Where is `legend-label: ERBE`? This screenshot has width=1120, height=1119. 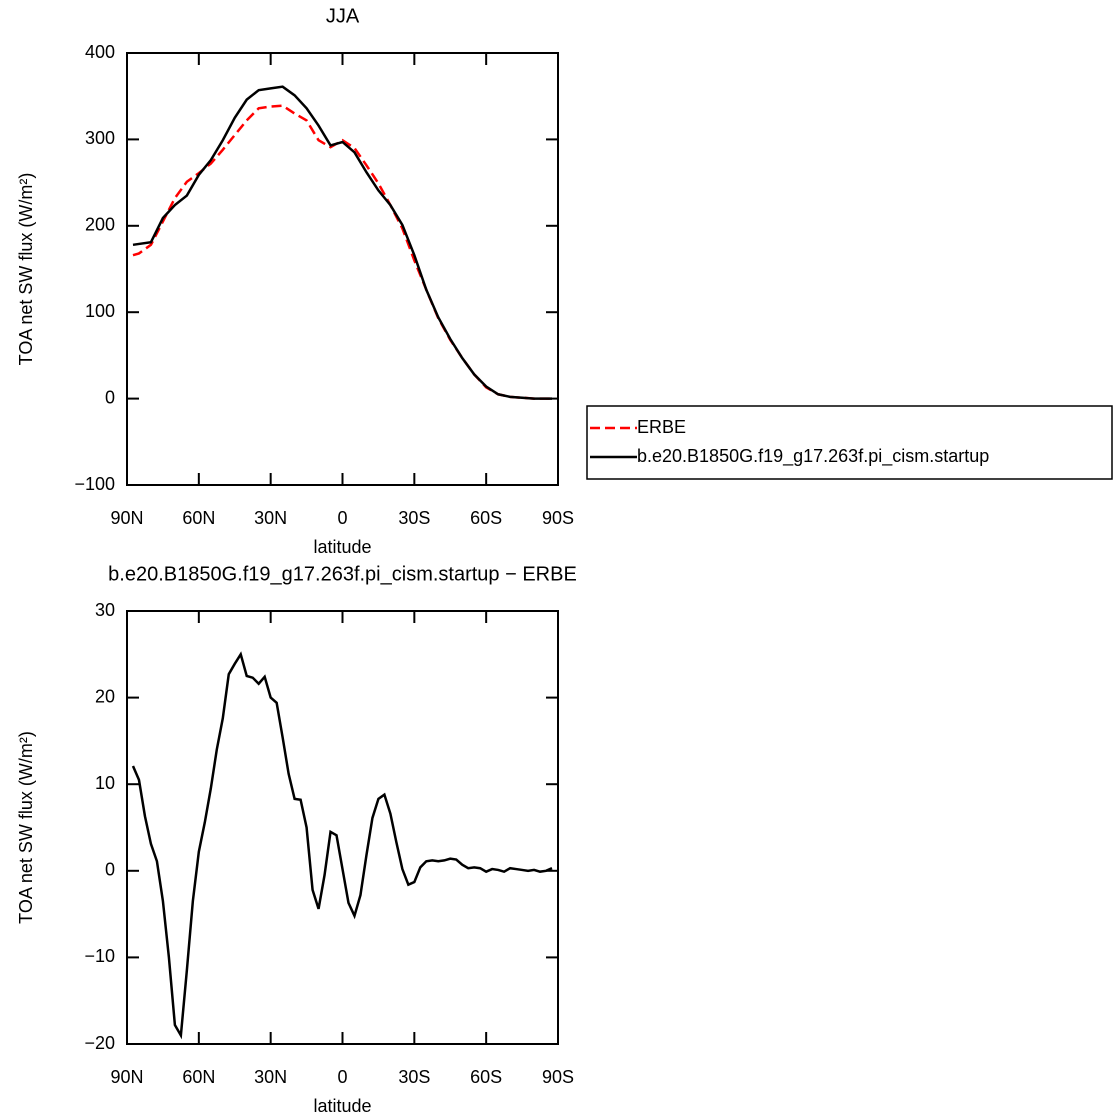
legend-label: ERBE is located at coordinates (661, 427).